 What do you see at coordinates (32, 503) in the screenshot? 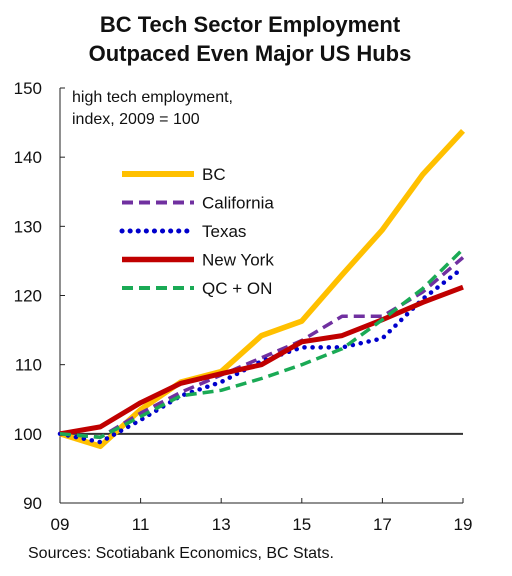
I see `y-tick-label: 90` at bounding box center [32, 503].